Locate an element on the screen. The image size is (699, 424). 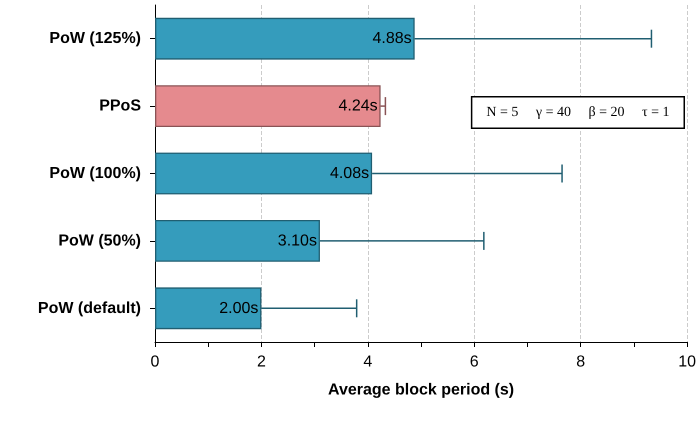
x-axis-title: Average block period (s) is located at coordinates (421, 390).